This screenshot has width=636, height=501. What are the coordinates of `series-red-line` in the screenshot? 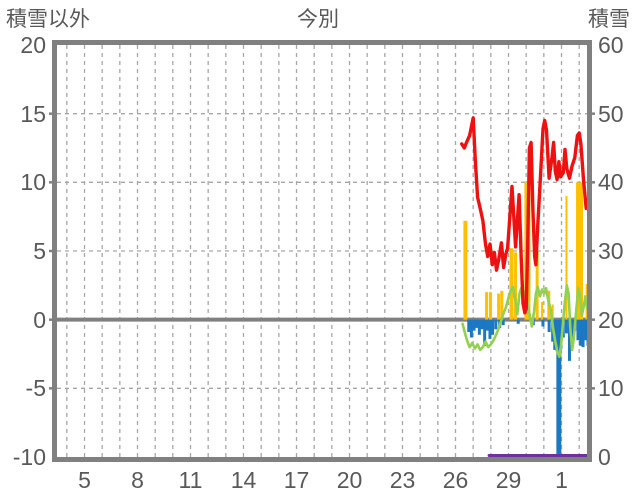 It's located at (523, 215).